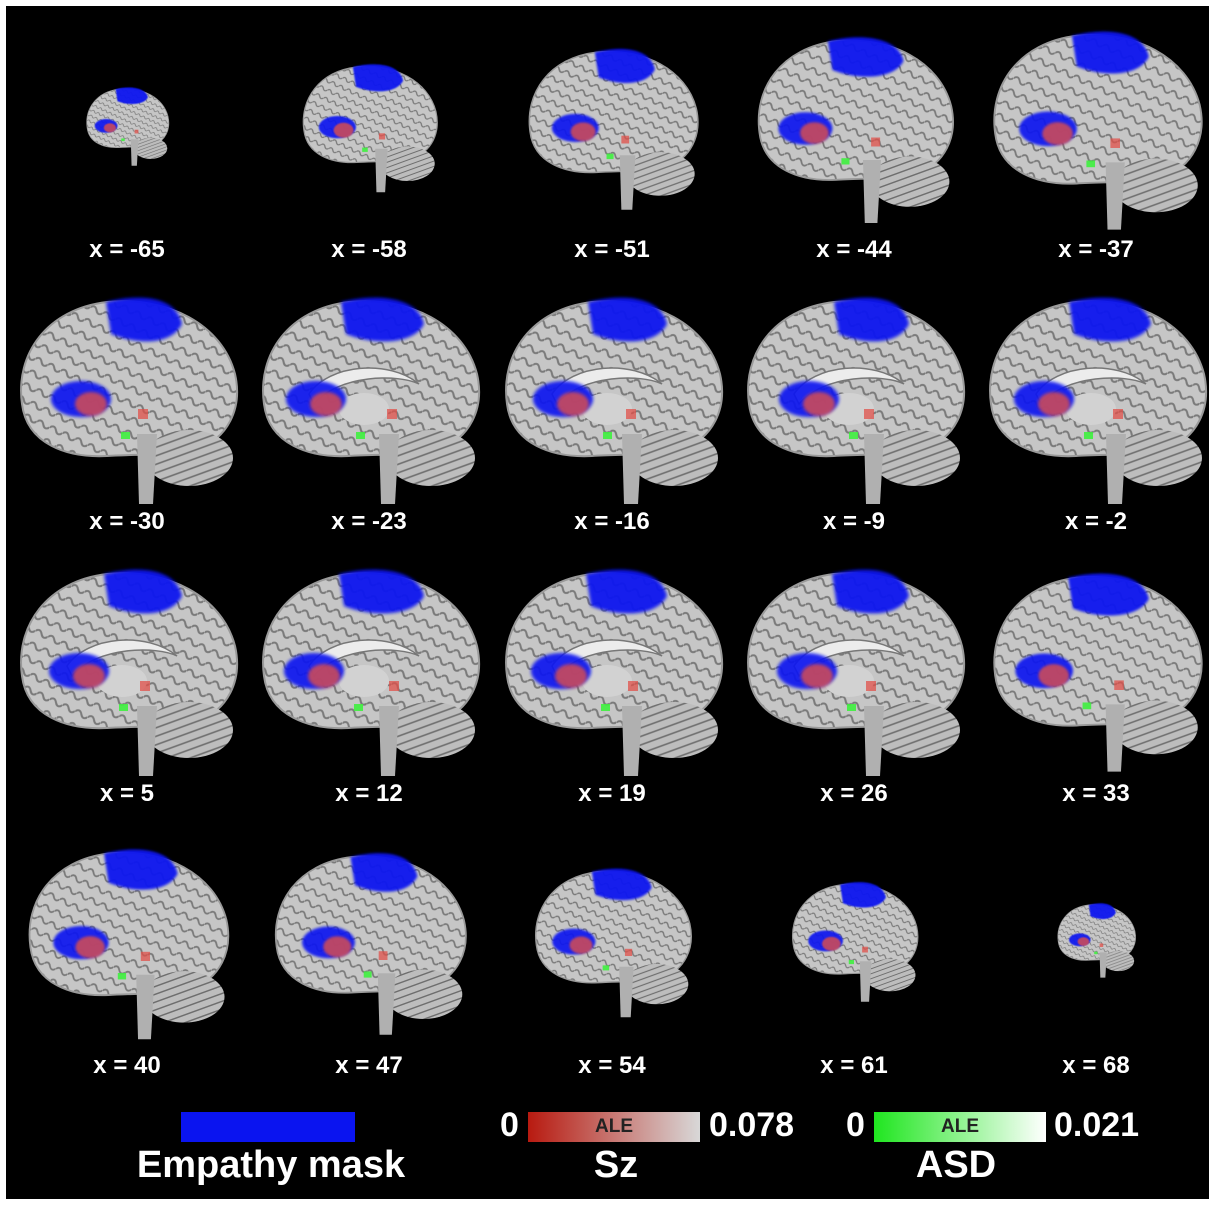 The height and width of the screenshot is (1205, 1215). What do you see at coordinates (854, 793) in the screenshot?
I see `slice-coordinate-label: x = 26` at bounding box center [854, 793].